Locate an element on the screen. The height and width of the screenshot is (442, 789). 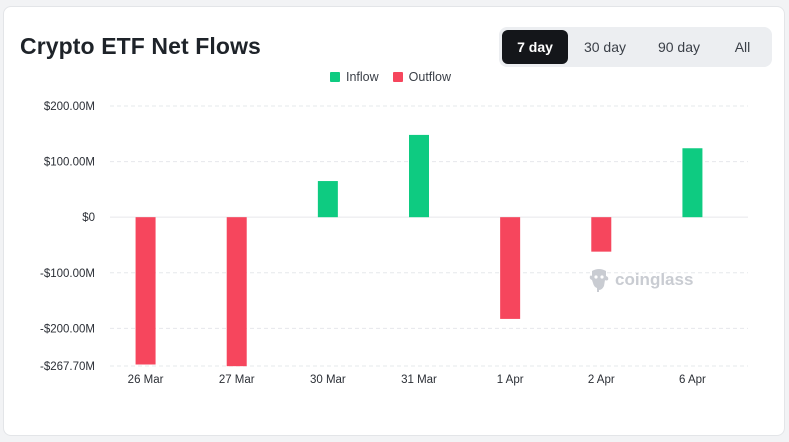
y-tick-label: $200.00M is located at coordinates (69, 107).